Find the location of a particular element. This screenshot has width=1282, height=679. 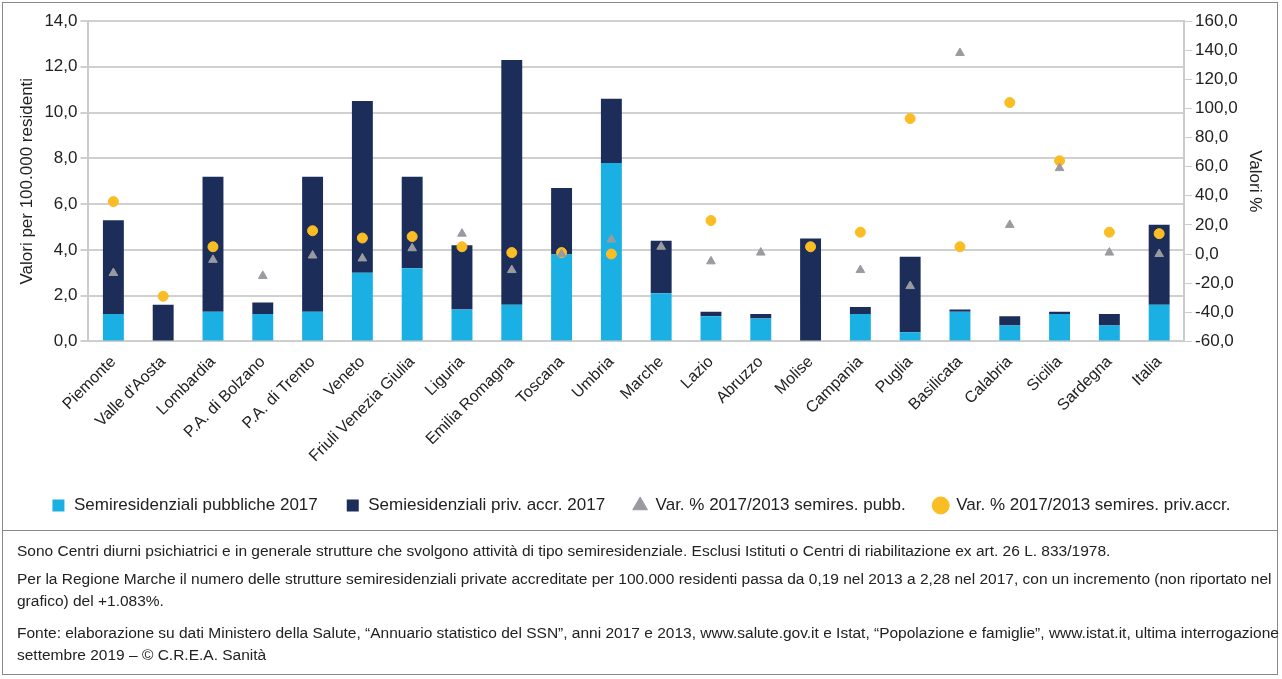

y-tick-label: 4,0 is located at coordinates (65, 249).